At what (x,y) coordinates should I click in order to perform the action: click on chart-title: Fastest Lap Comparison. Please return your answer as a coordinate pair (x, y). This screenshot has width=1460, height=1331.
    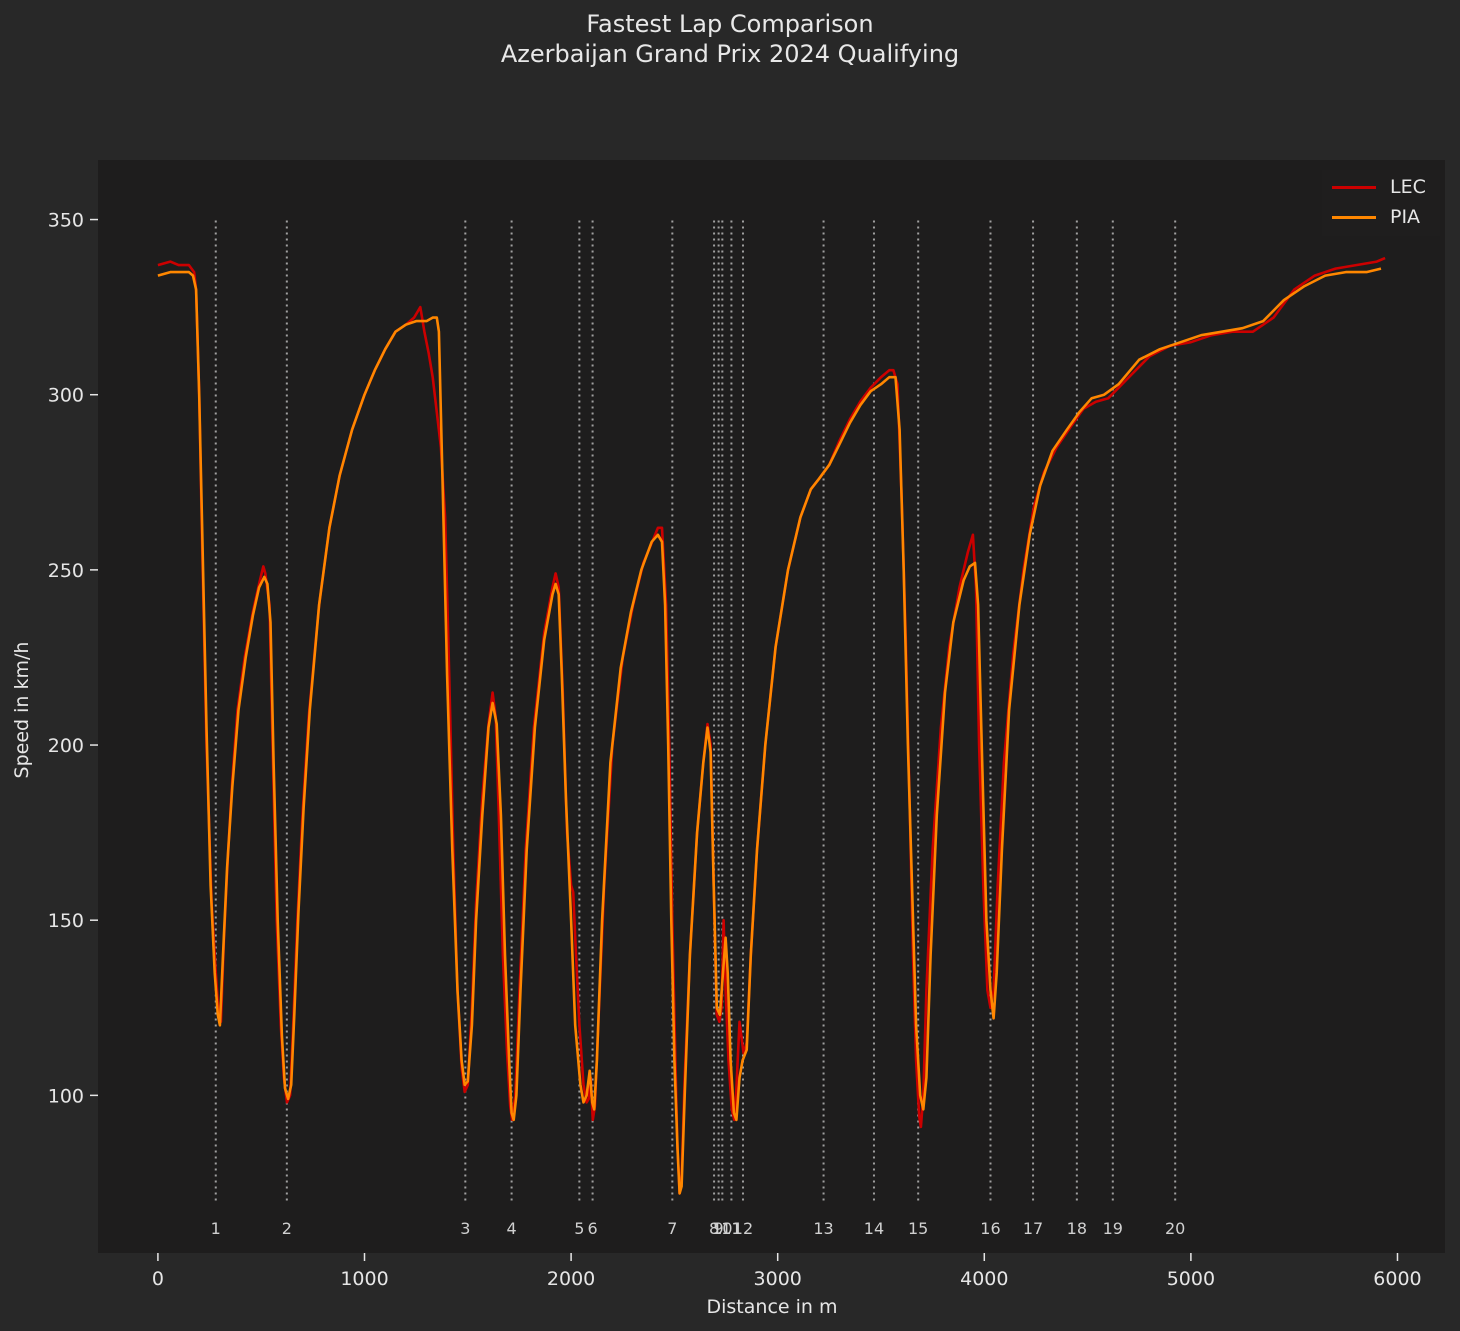
    Looking at the image, I should click on (730, 24).